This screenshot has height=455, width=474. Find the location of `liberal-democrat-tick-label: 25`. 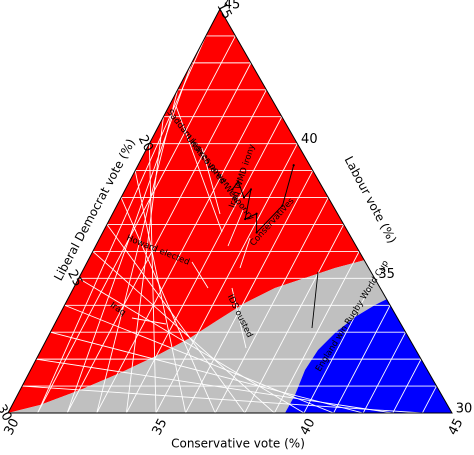

liberal-democrat-tick-label: 25 is located at coordinates (74, 279).